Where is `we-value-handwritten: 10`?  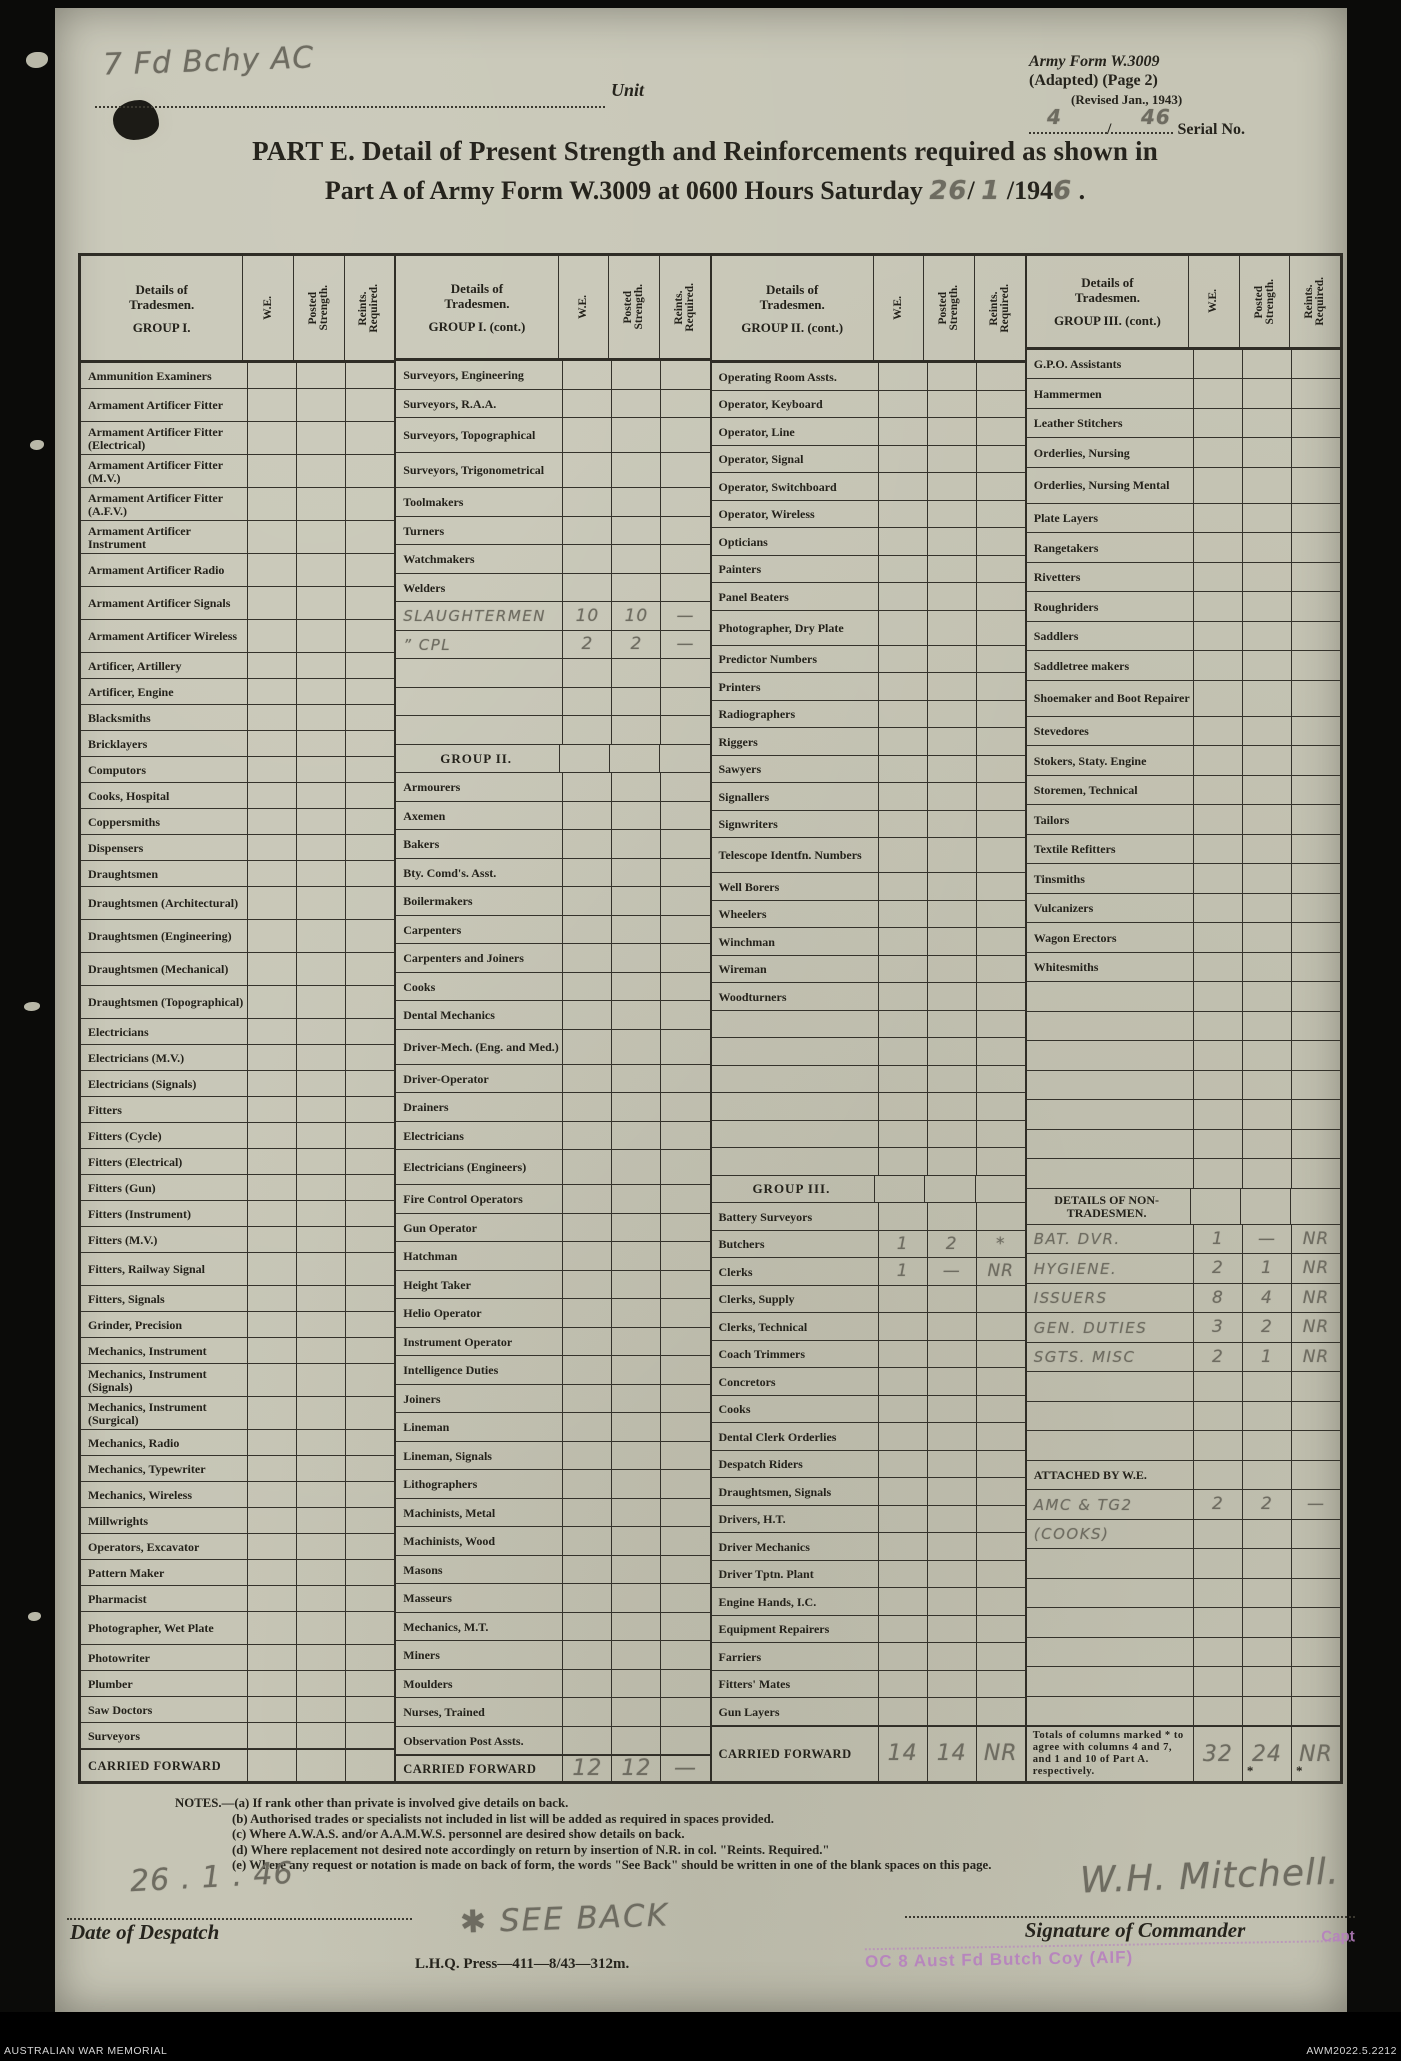
we-value-handwritten: 10 is located at coordinates (587, 615).